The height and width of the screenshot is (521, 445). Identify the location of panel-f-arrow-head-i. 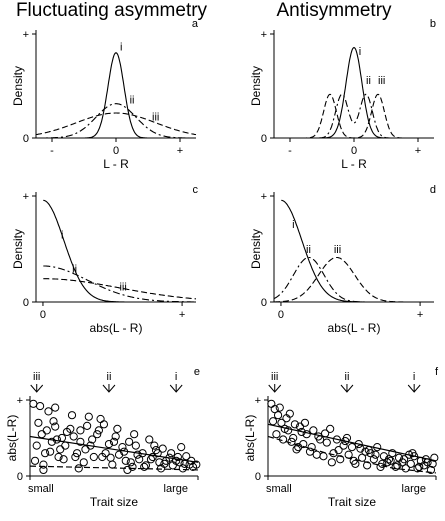
(414, 388).